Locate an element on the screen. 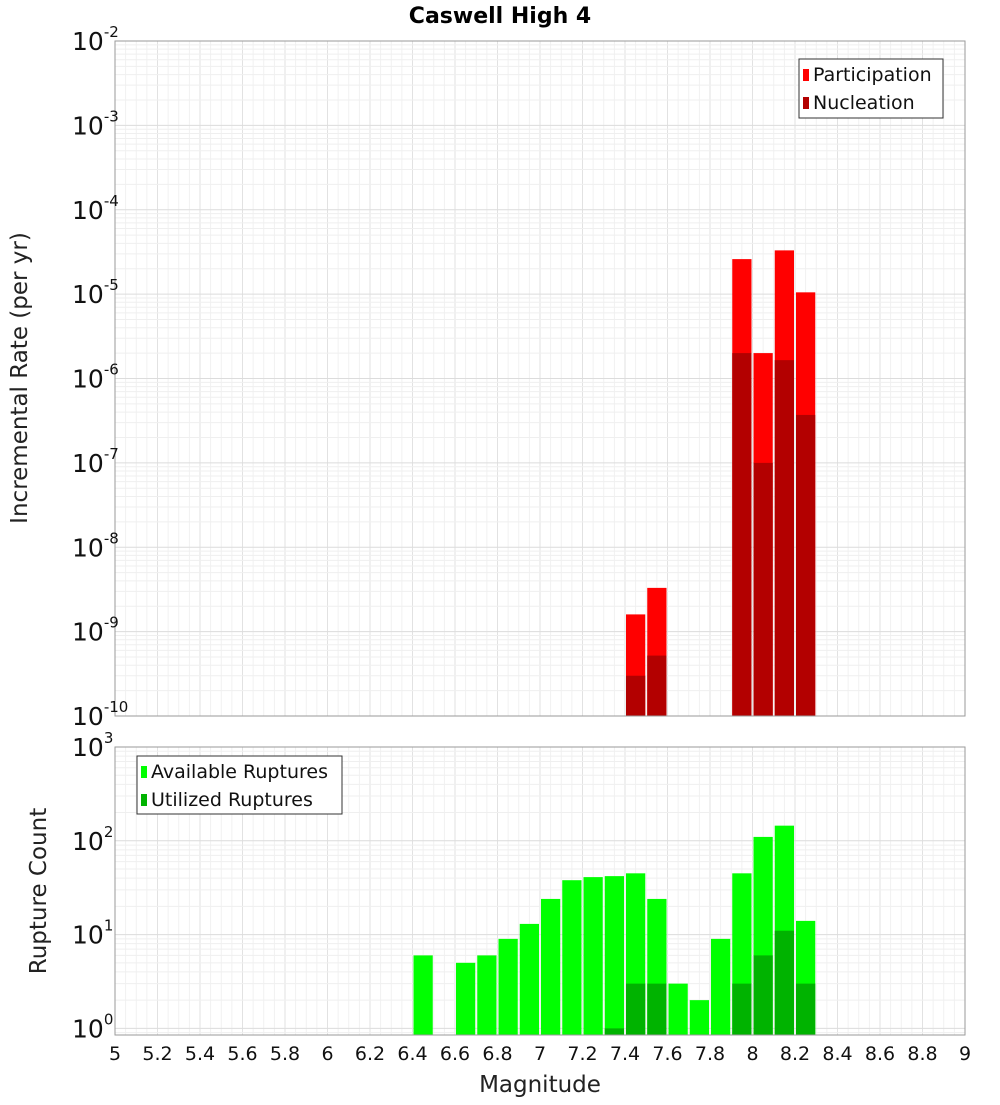  x-tick-label: 6.4 is located at coordinates (412, 1054).